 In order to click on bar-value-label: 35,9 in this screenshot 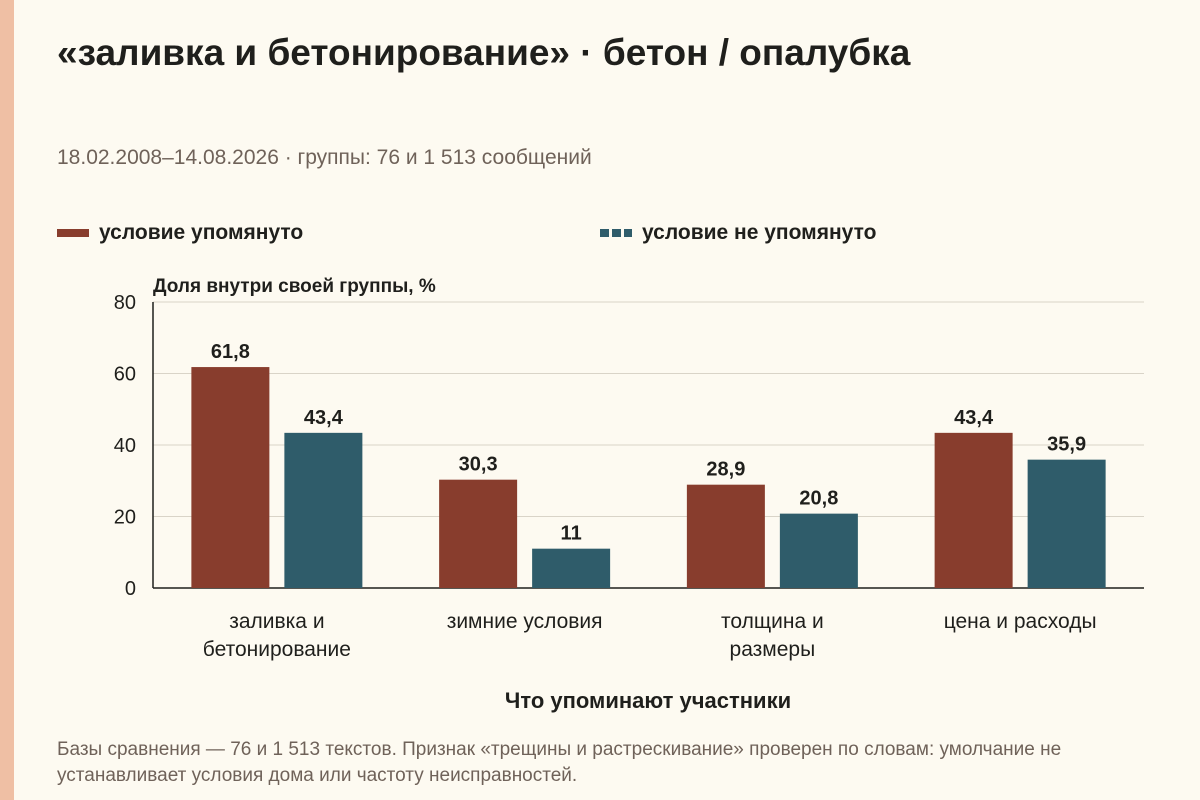, I will do `click(1066, 445)`.